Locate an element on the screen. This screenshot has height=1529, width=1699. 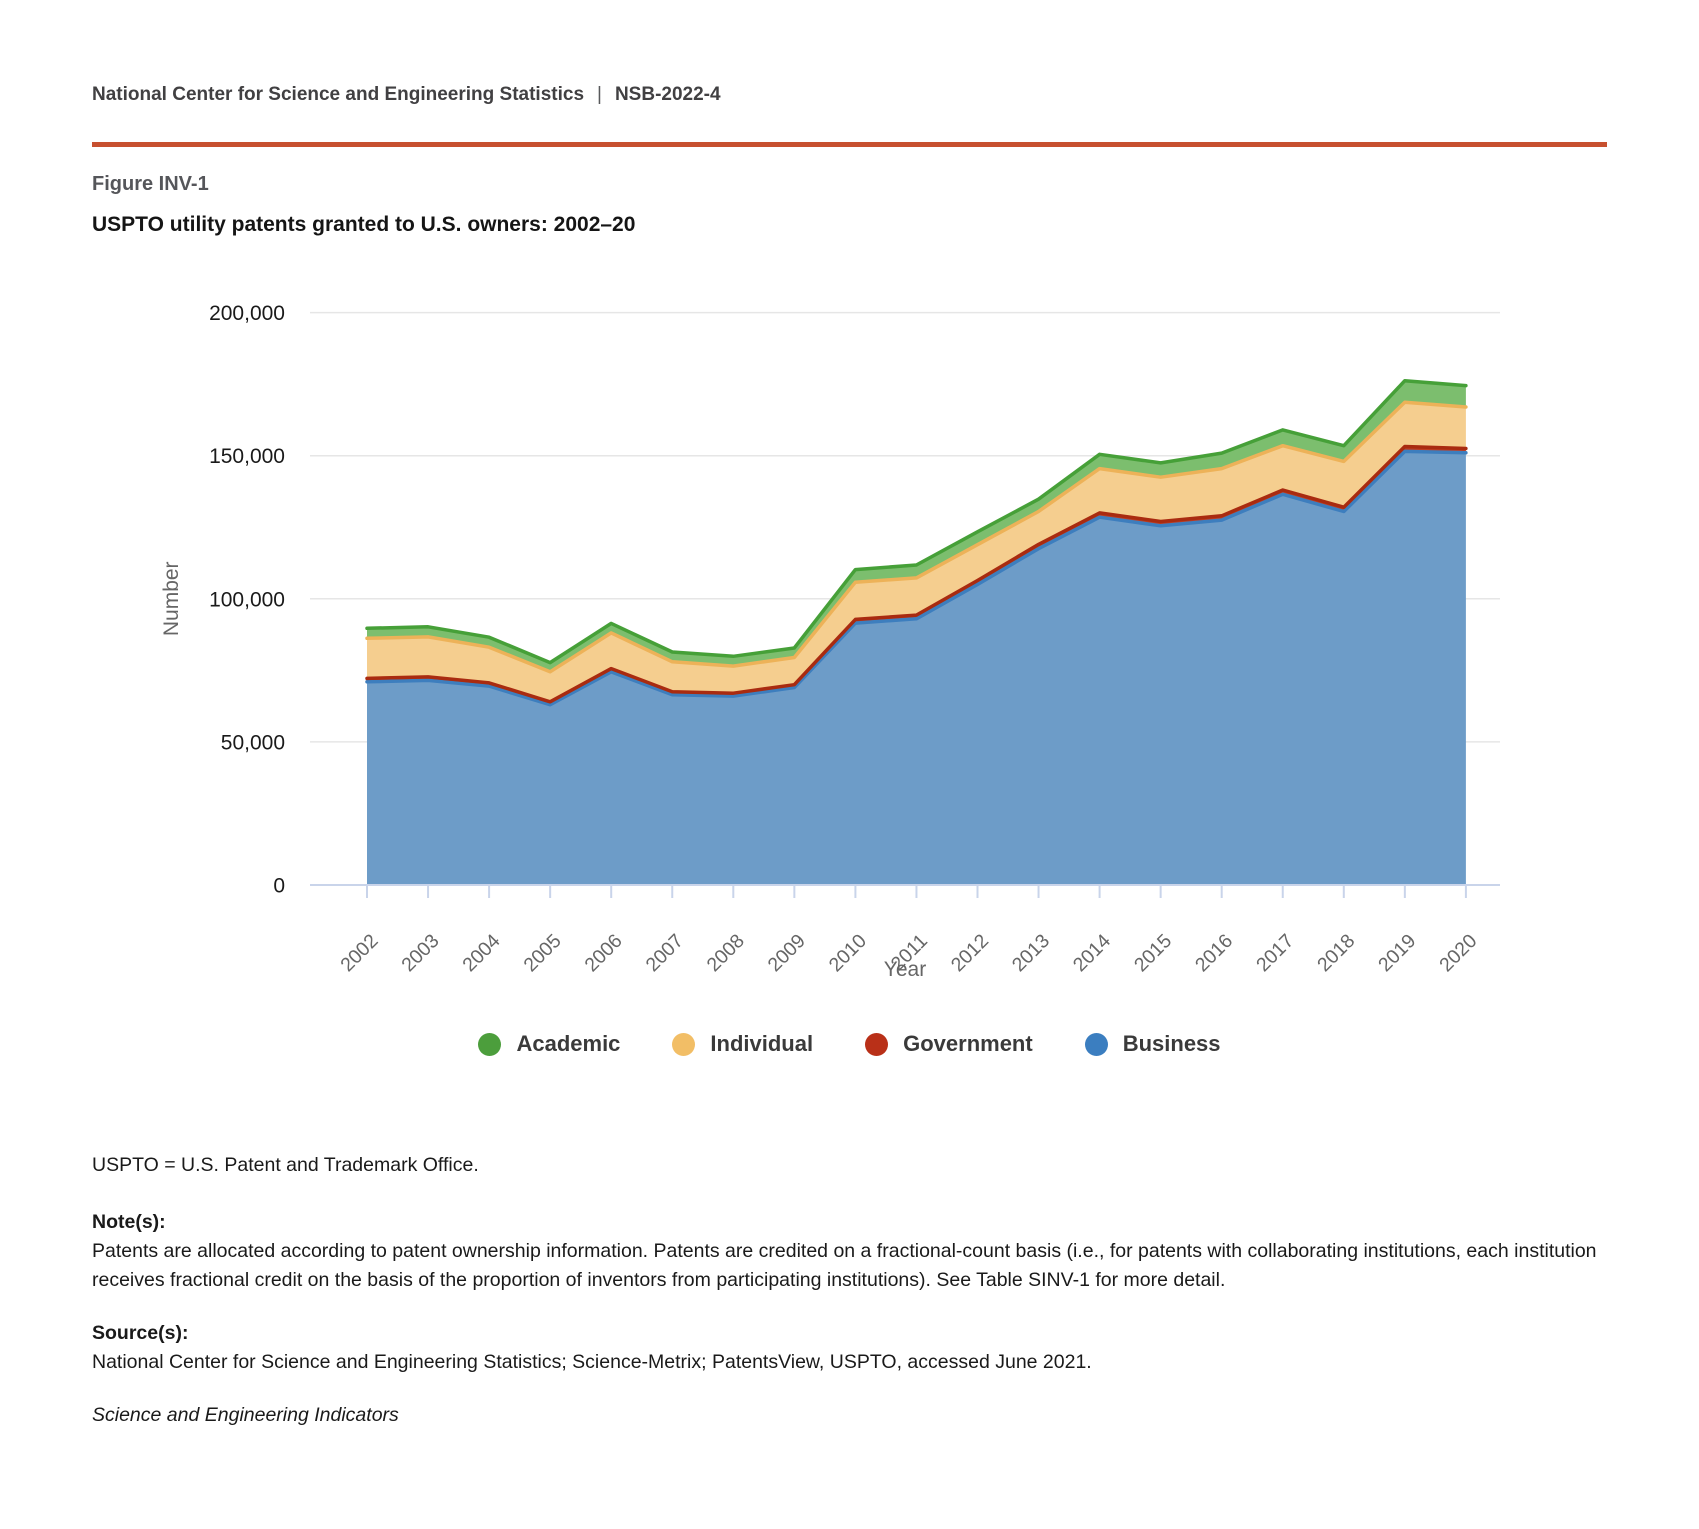
x-tick-label: 2015 is located at coordinates (1153, 953).